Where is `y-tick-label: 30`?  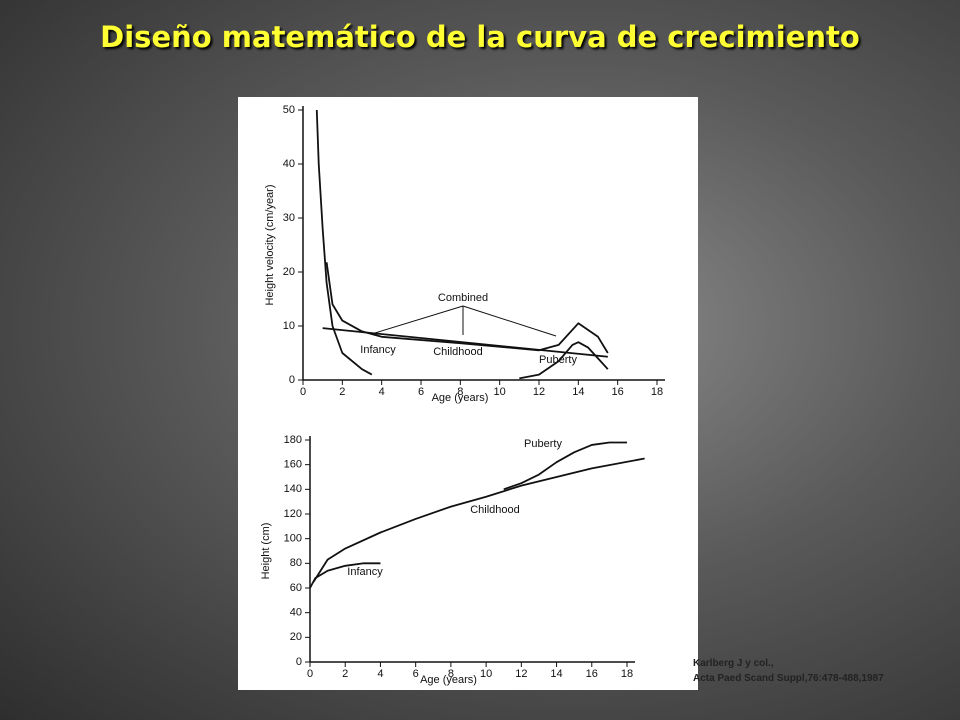
y-tick-label: 30 is located at coordinates (289, 218).